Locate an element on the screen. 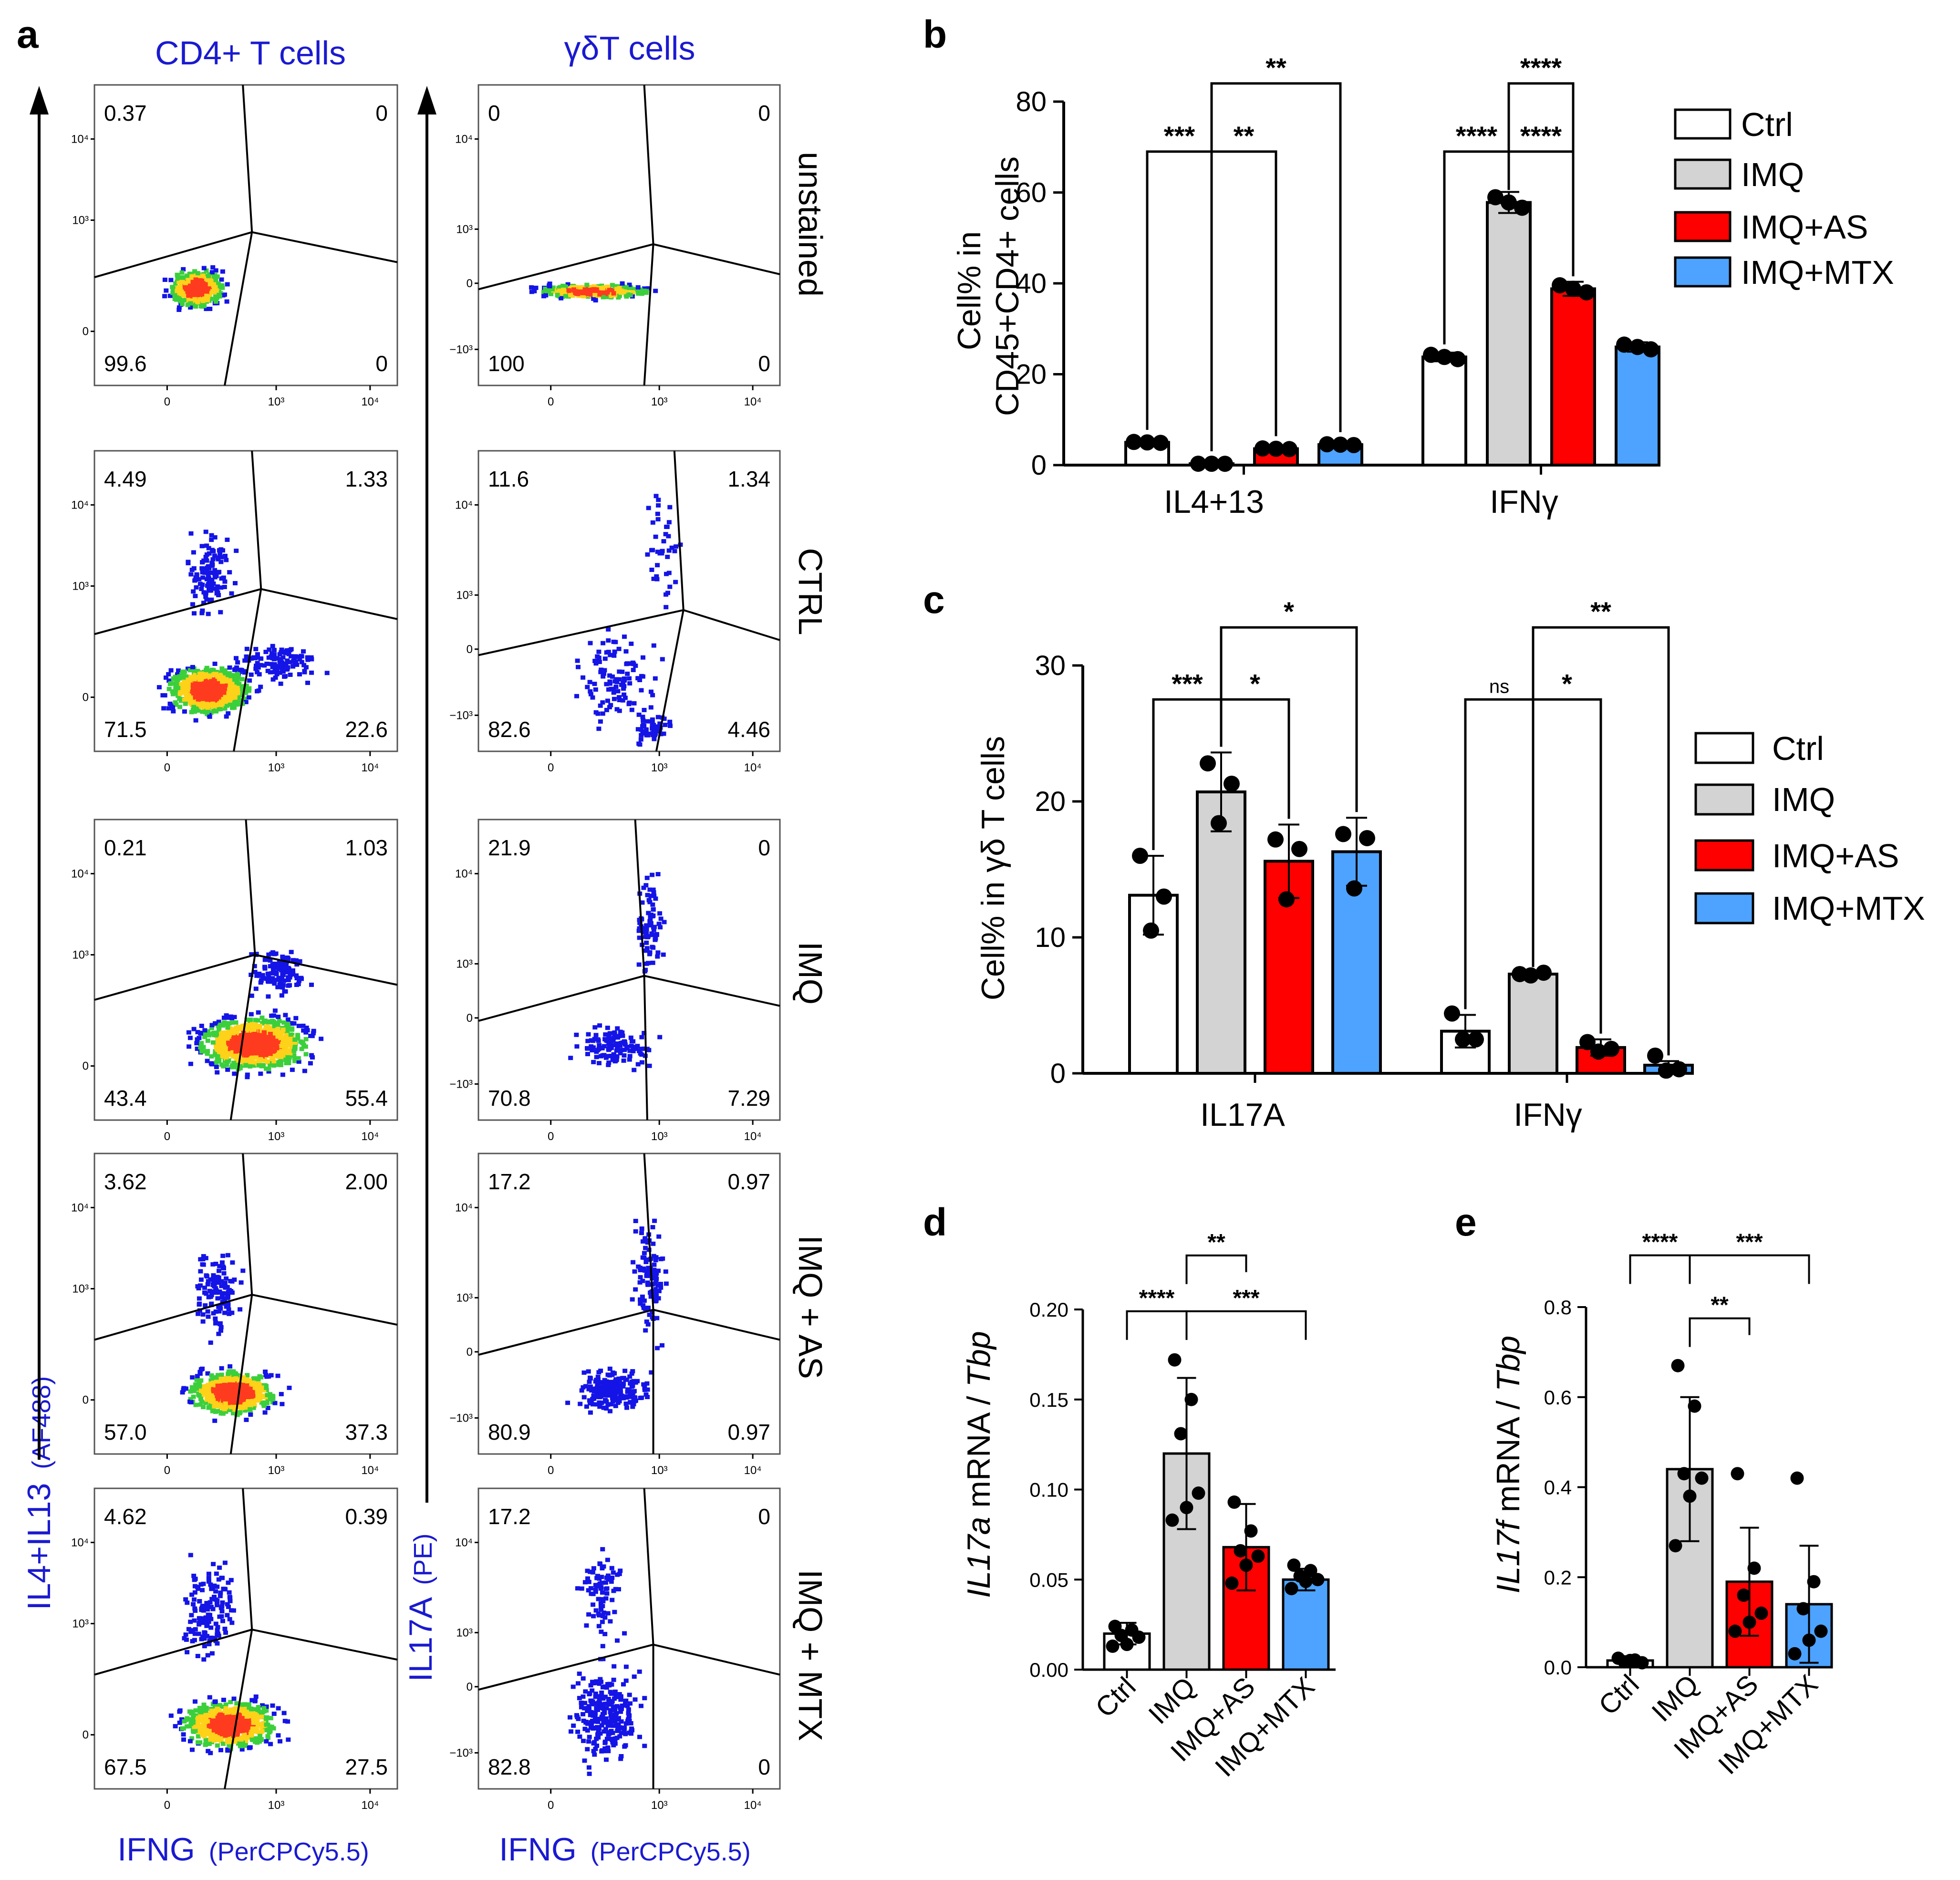  y-tick-label: 0 is located at coordinates (470, 1352).